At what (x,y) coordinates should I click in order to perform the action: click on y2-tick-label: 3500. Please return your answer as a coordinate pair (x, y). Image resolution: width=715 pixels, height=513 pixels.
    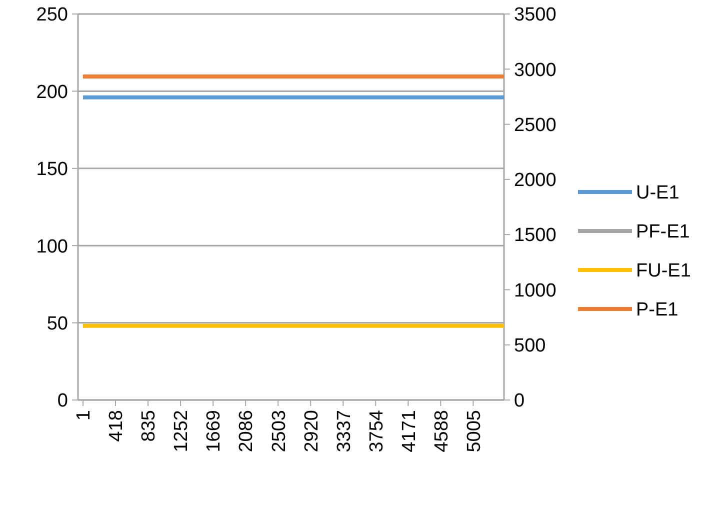
    Looking at the image, I should click on (535, 15).